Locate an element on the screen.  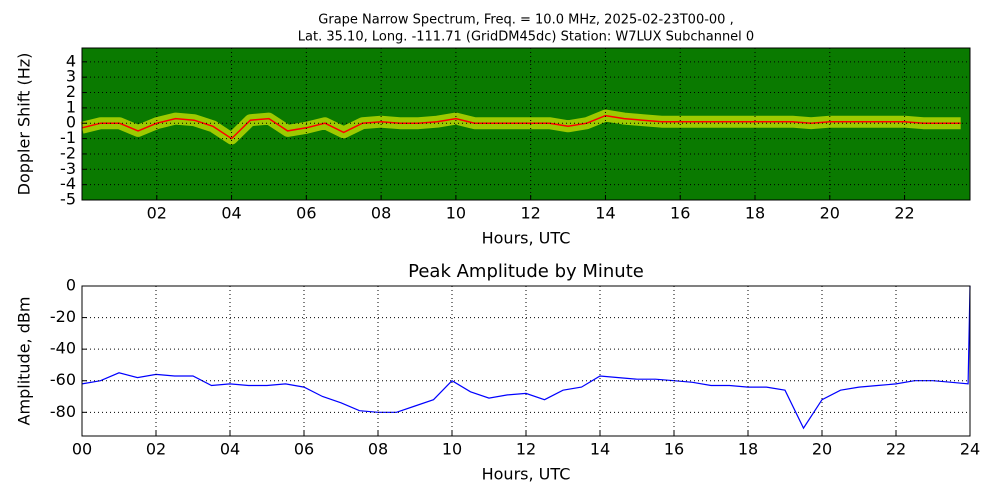
y-tick-label: -5 is located at coordinates (68, 199).